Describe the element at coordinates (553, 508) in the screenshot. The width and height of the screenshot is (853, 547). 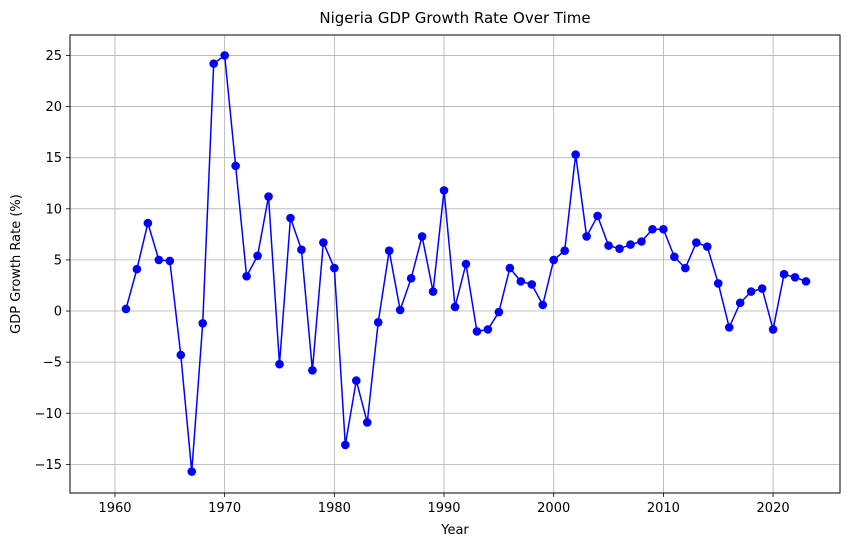
I see `x-tick-label: 2000` at that location.